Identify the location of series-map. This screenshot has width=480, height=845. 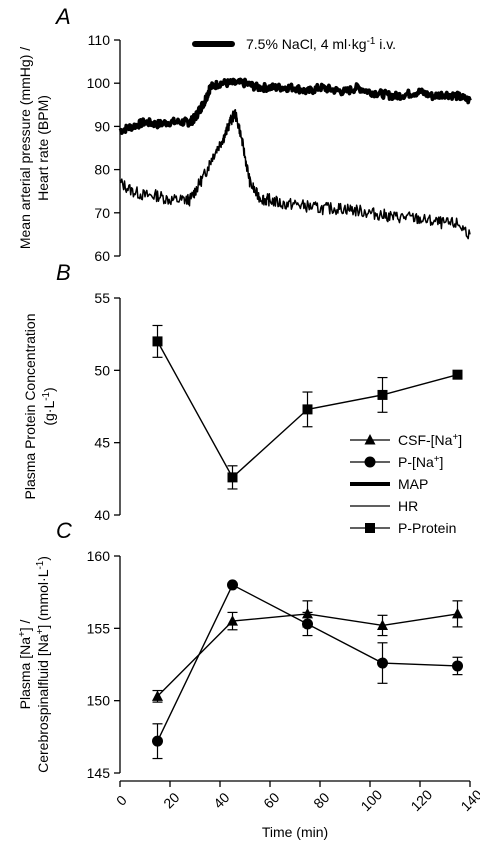
(295, 106).